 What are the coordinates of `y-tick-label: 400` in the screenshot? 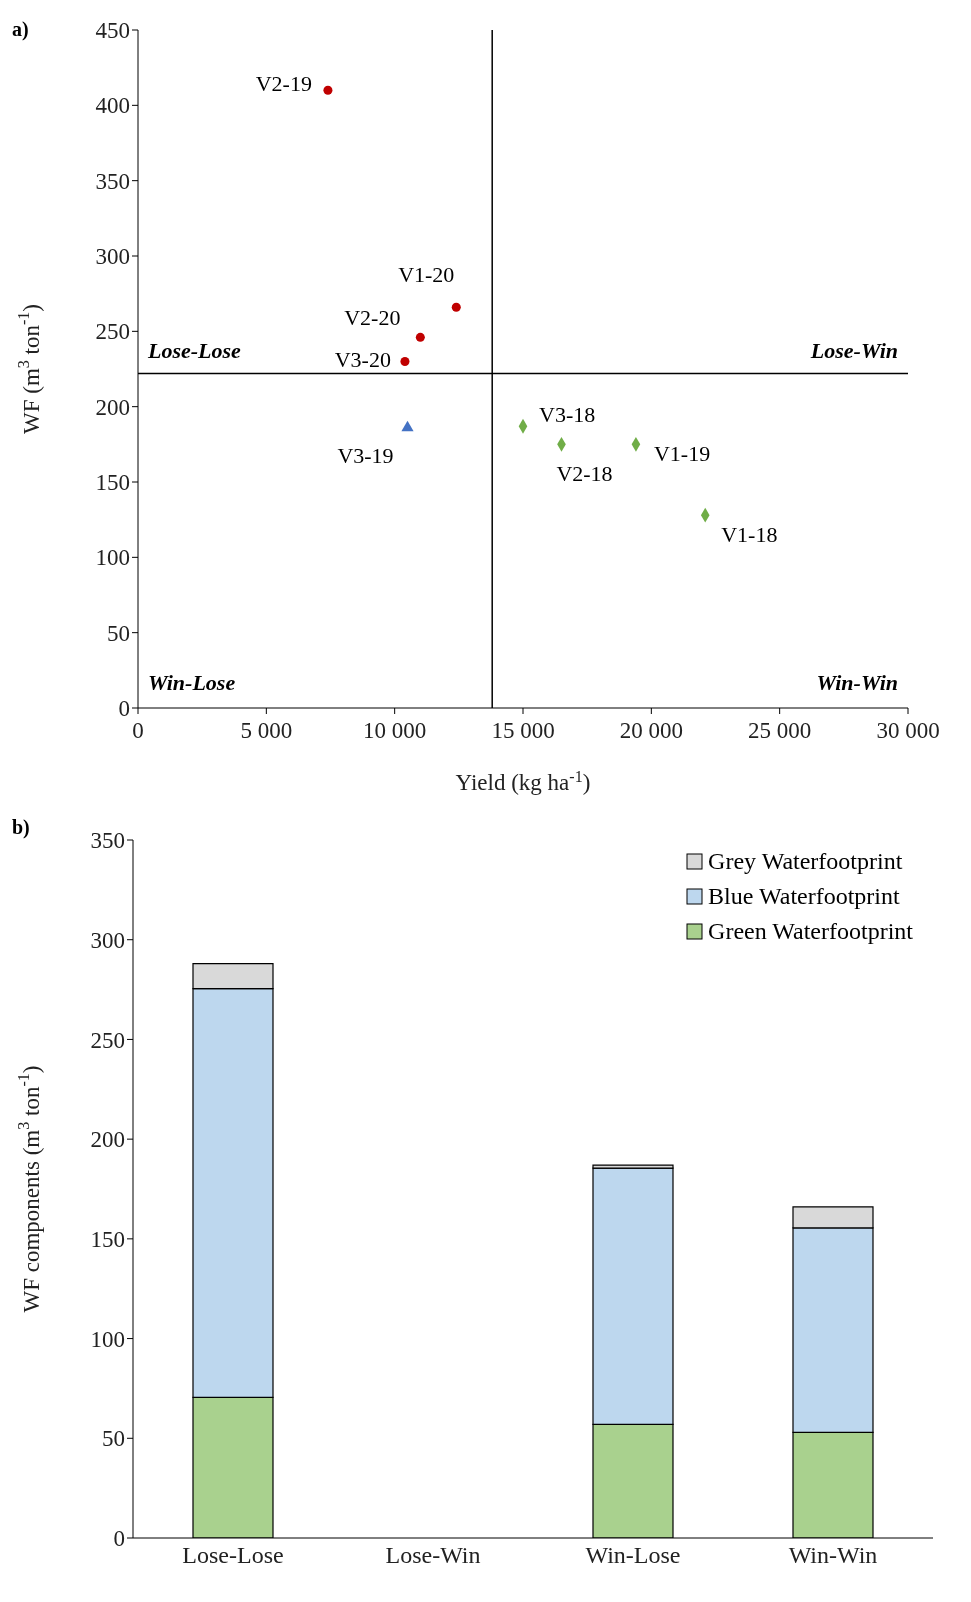 It's located at (112, 106).